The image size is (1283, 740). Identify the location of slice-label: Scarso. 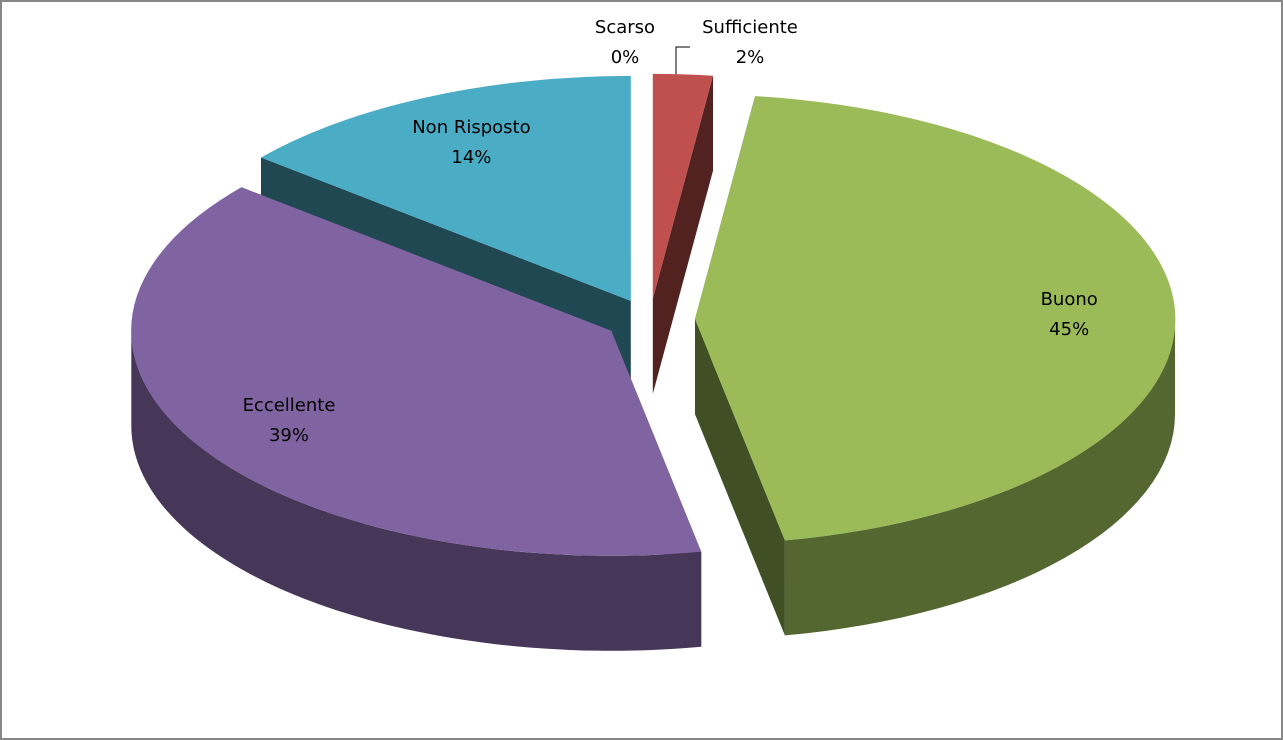
(625, 27).